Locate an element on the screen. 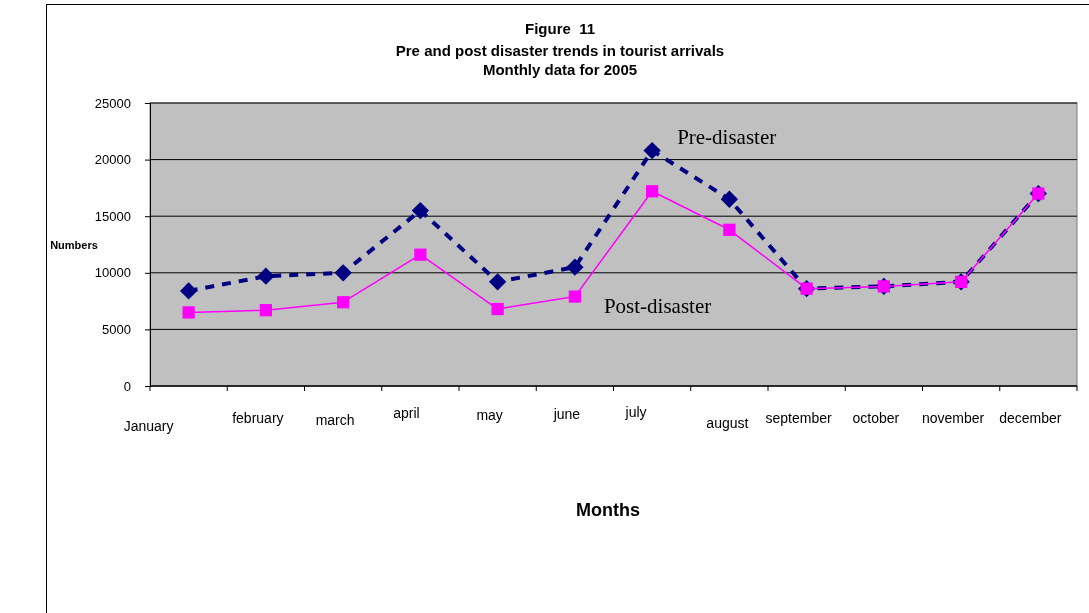 This screenshot has width=1089, height=613. x-tick-label: september is located at coordinates (799, 418).